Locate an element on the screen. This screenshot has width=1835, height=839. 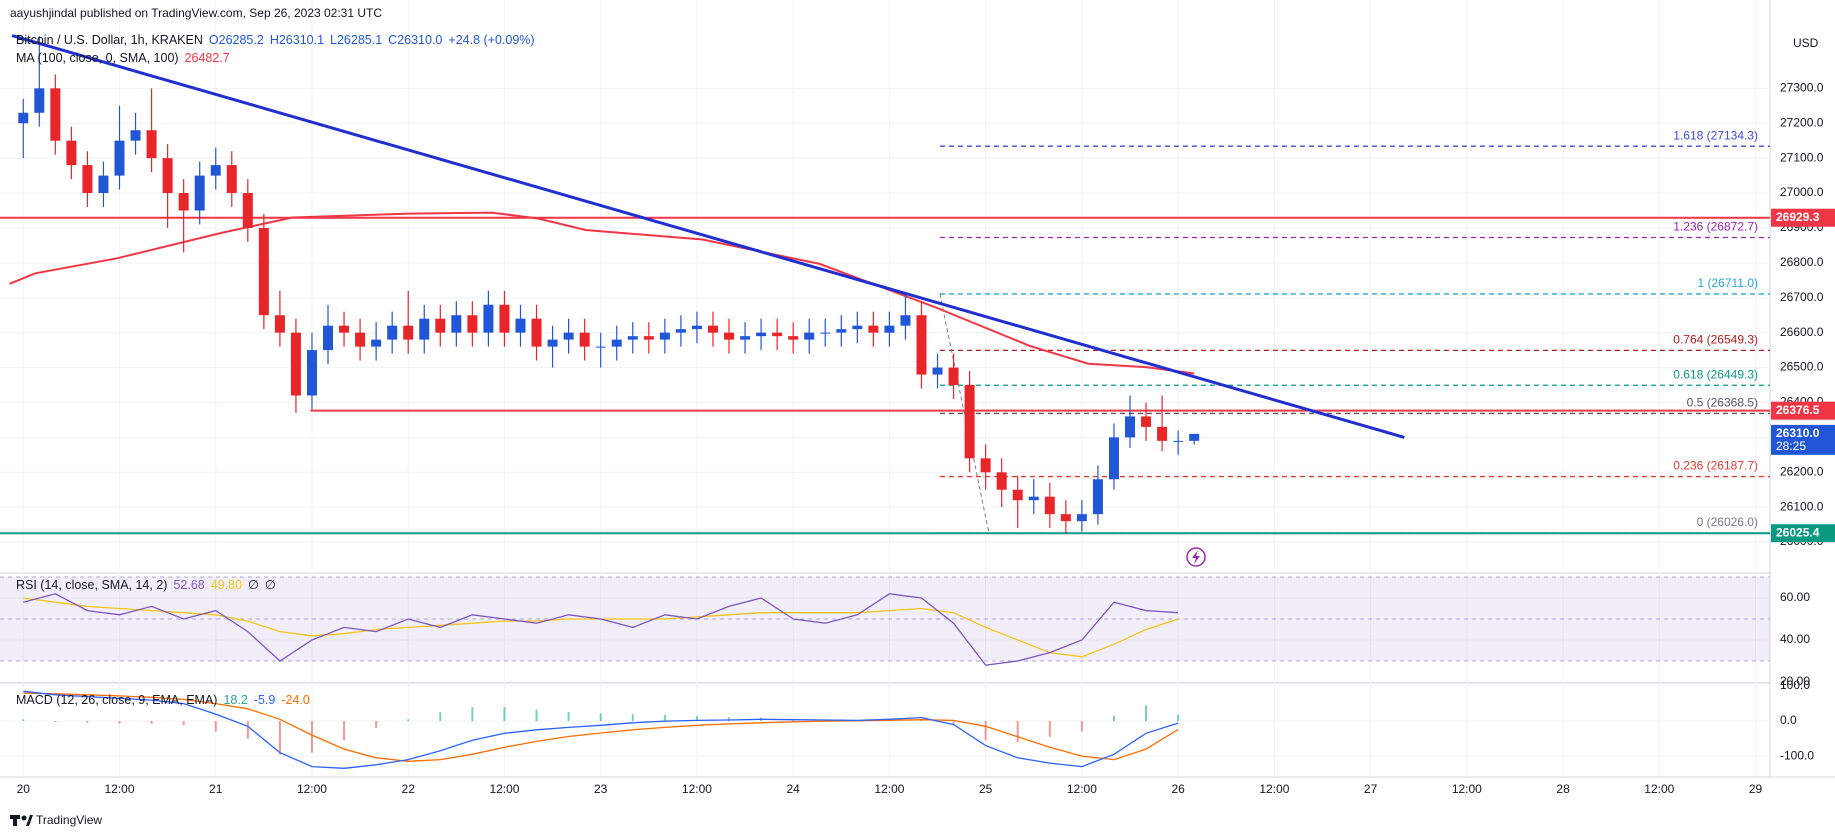
fib-label: 0.5 (26368.5) is located at coordinates (1722, 403).